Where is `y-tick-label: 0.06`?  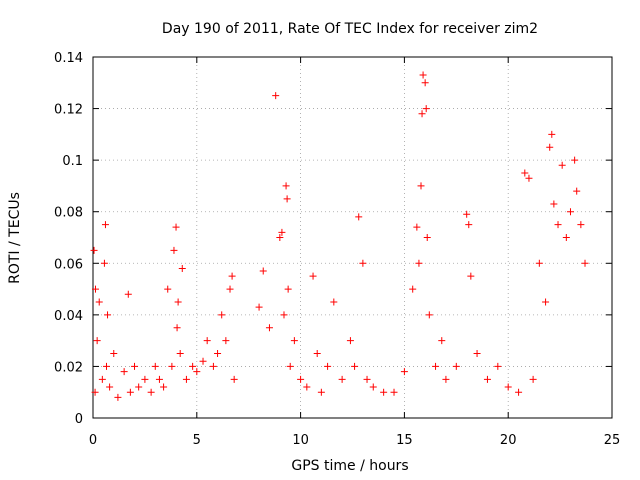
y-tick-label: 0.06 is located at coordinates (68, 264).